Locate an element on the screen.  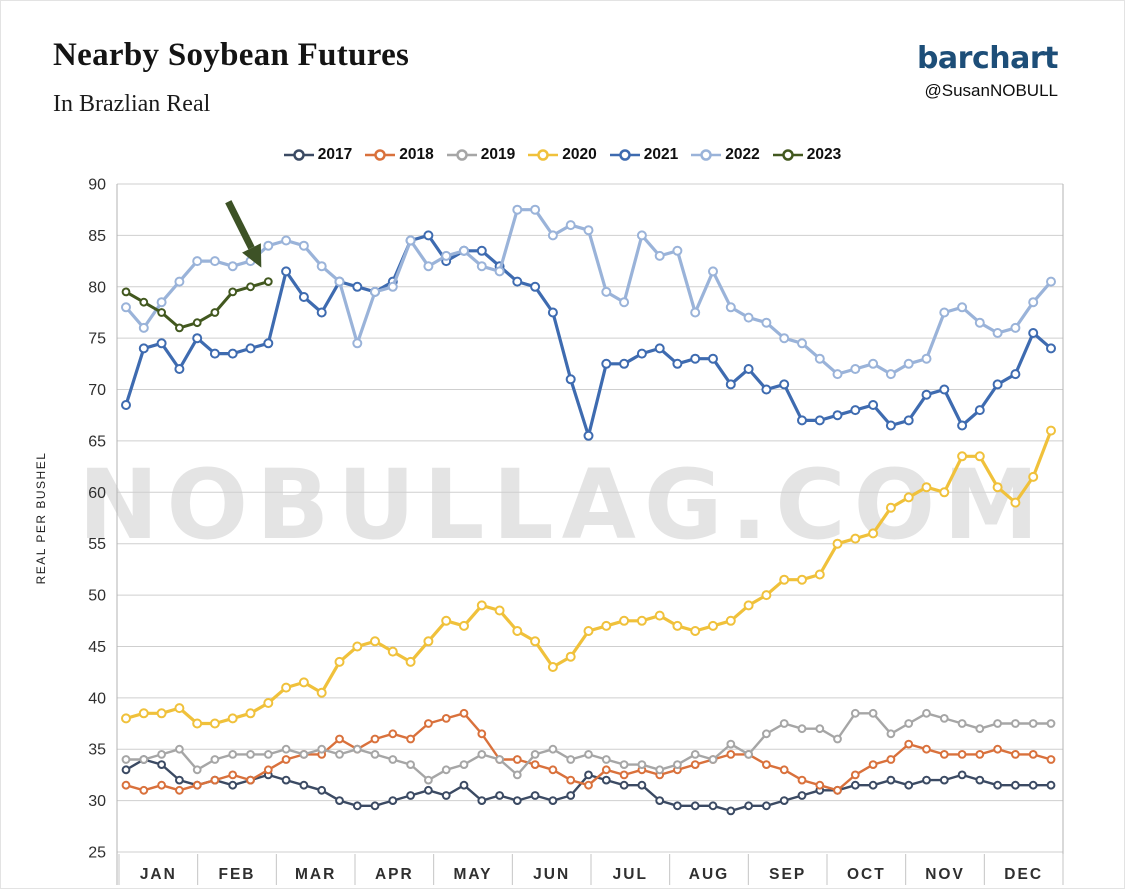
y-tick-label: 50 is located at coordinates (97, 596).